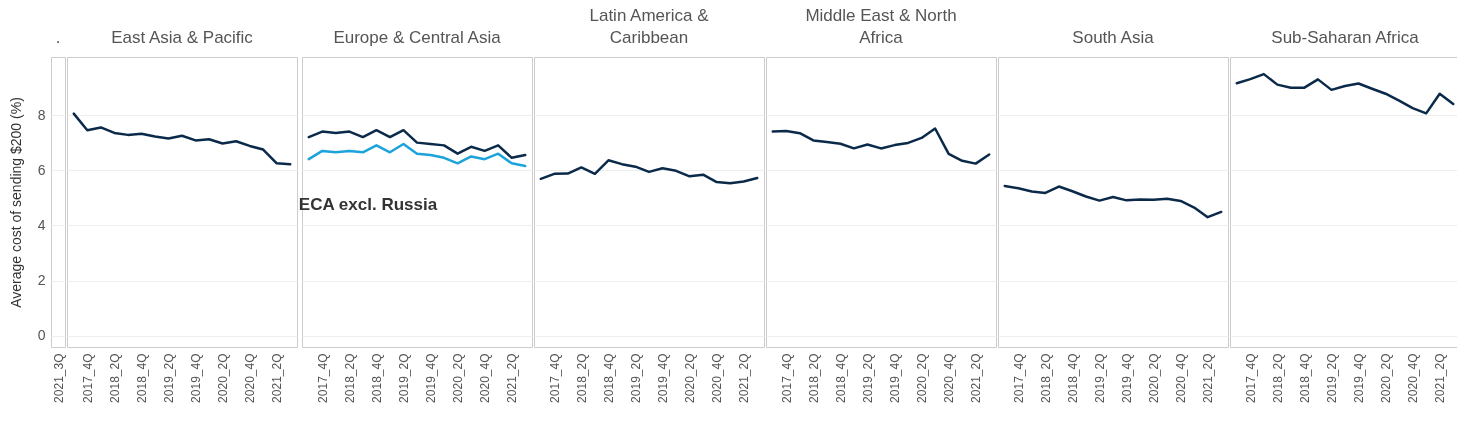 This screenshot has height=431, width=1457. Describe the element at coordinates (41, 114) in the screenshot. I see `y-tick-label: 8` at that location.